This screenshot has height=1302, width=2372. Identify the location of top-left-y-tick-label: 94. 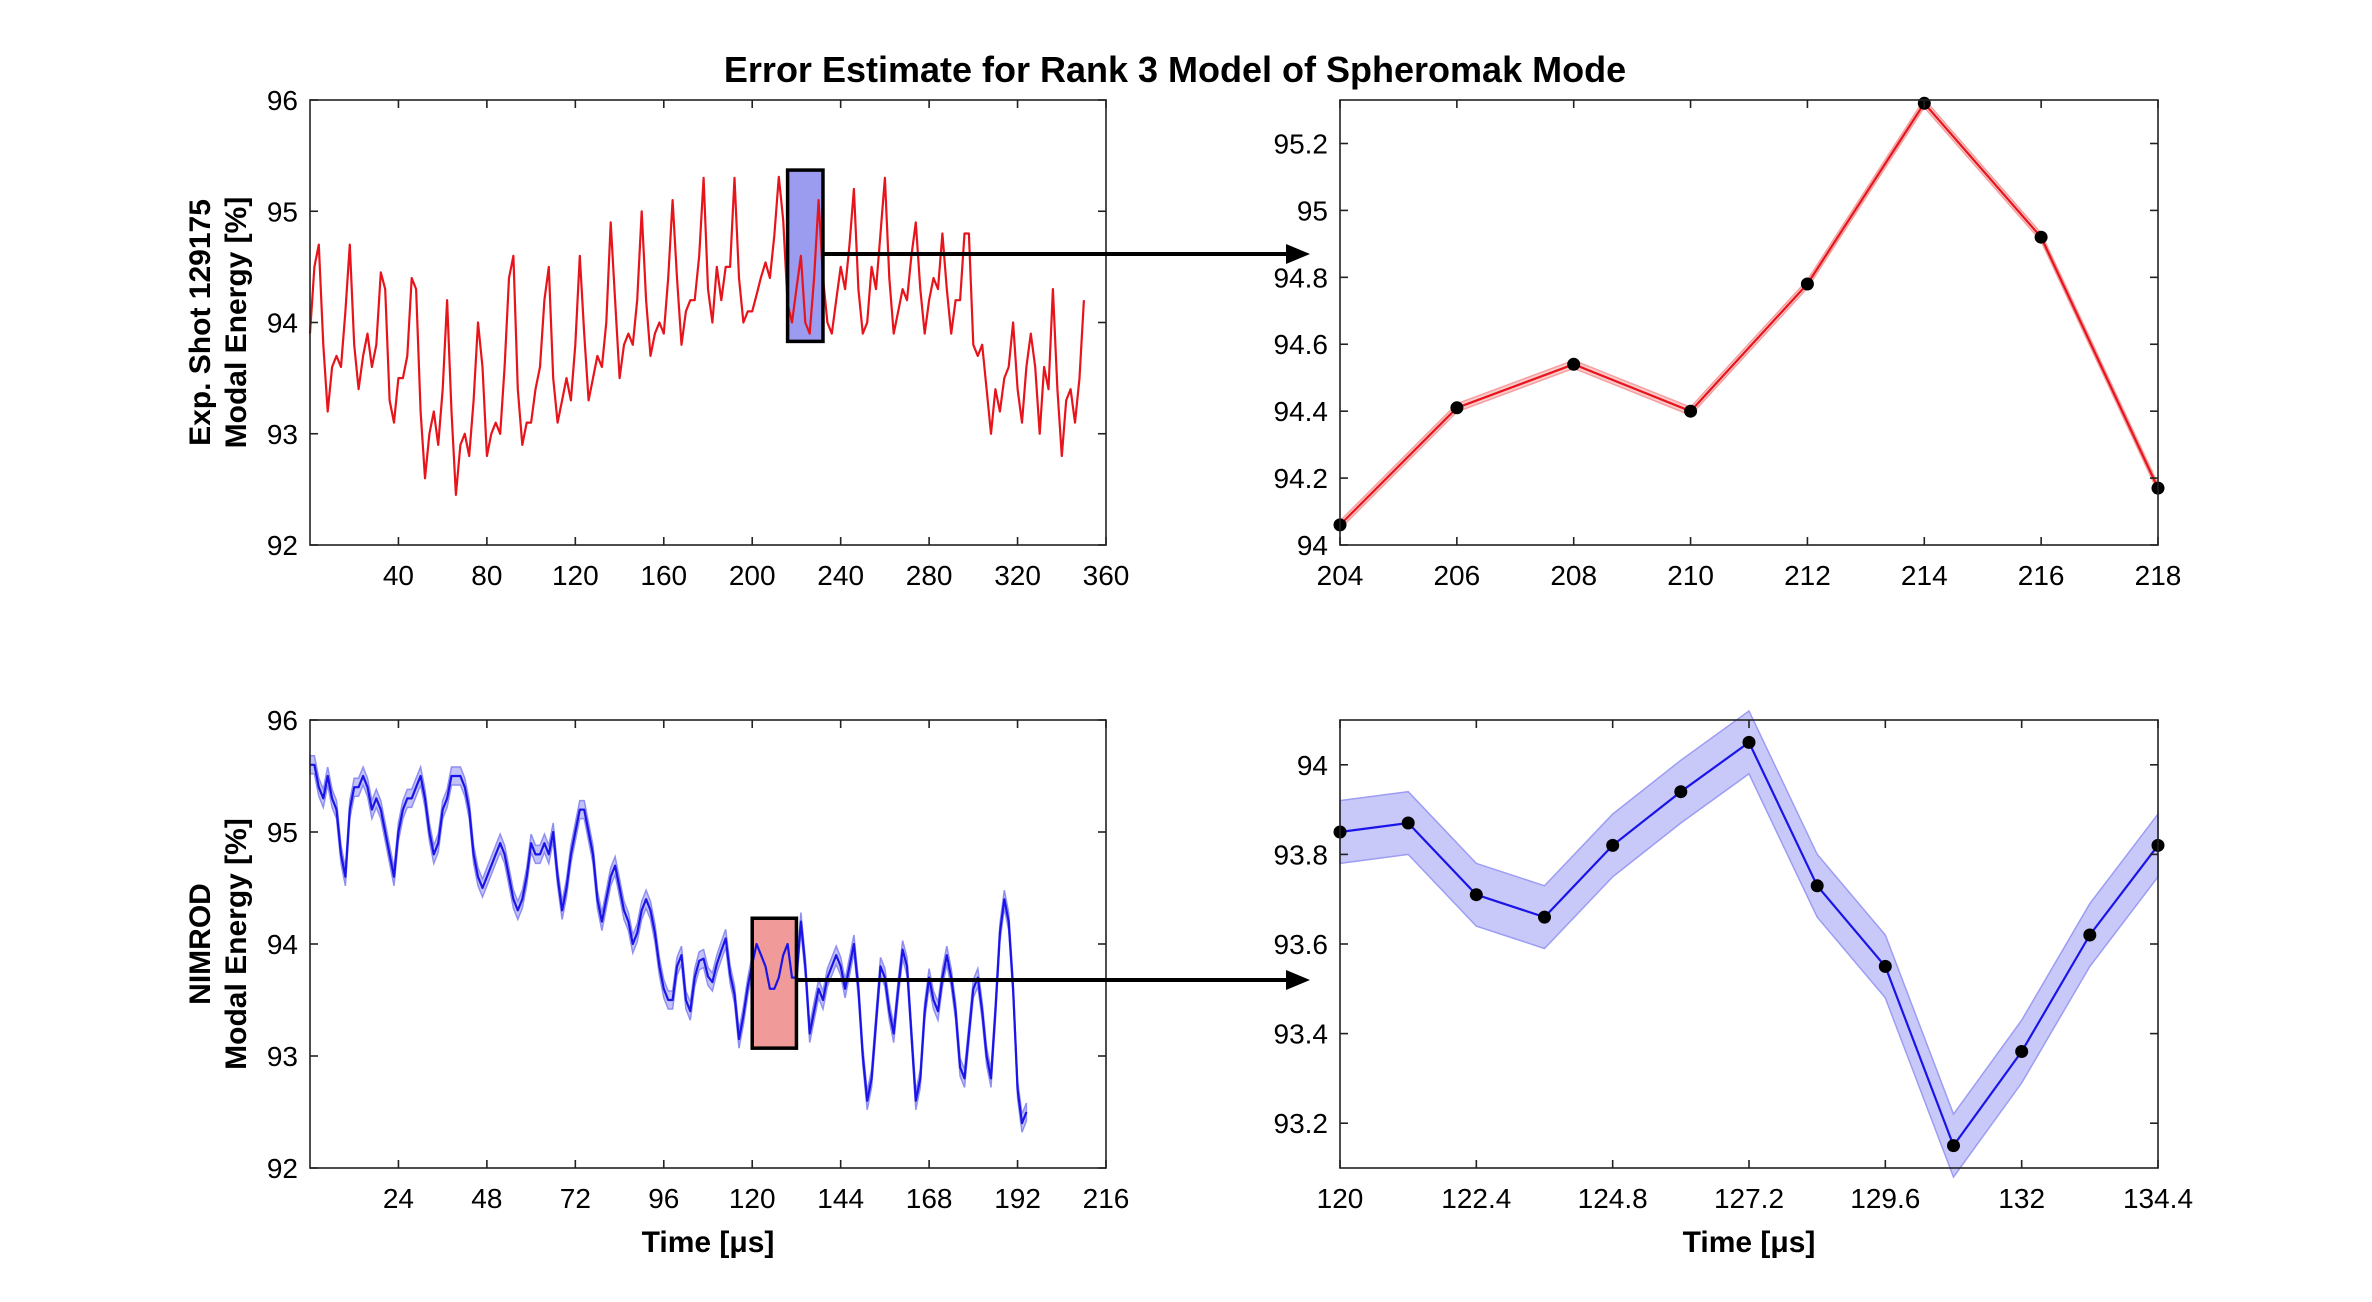
(282, 323).